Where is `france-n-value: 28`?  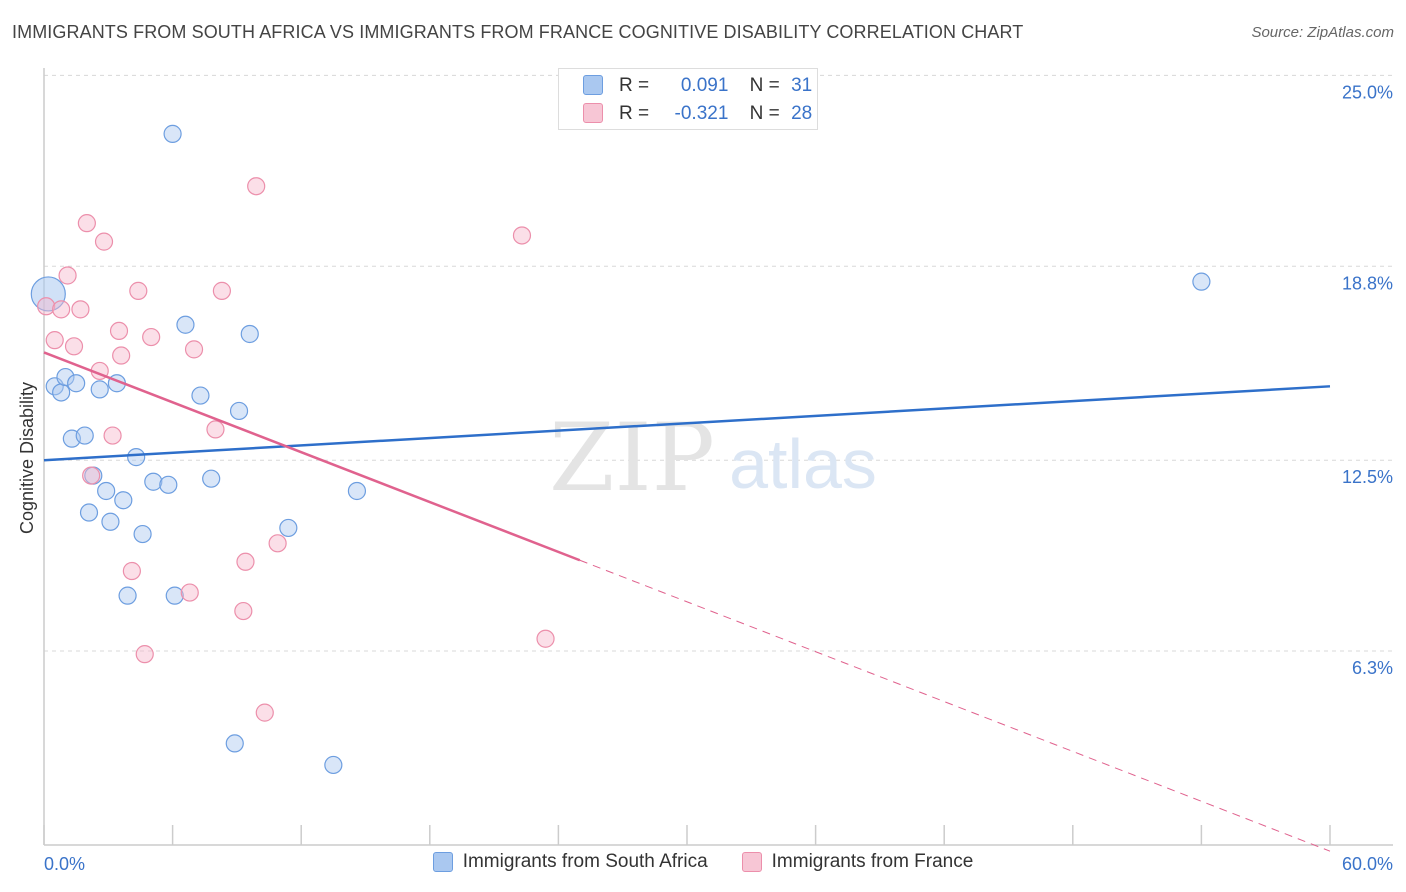
france-n-value: 28 is located at coordinates (802, 113).